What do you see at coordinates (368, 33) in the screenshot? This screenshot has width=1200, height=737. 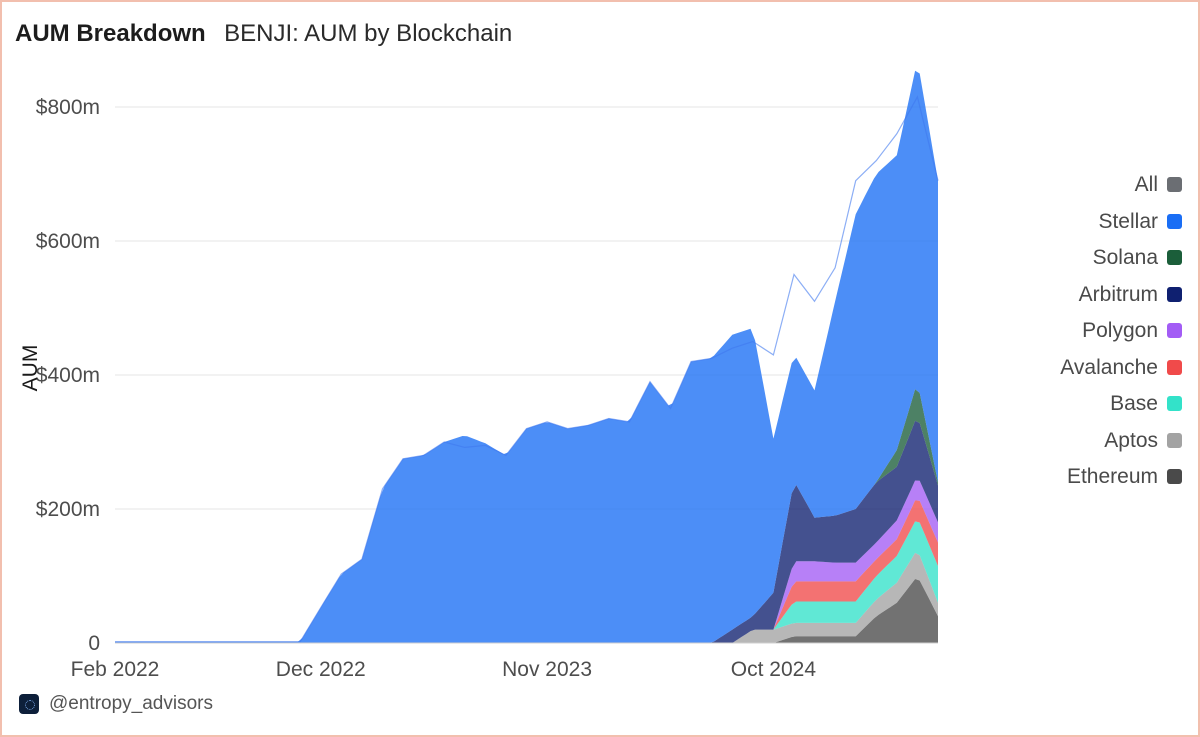 I see `chart-subtitle: BENJI: AUM by Blockchain` at bounding box center [368, 33].